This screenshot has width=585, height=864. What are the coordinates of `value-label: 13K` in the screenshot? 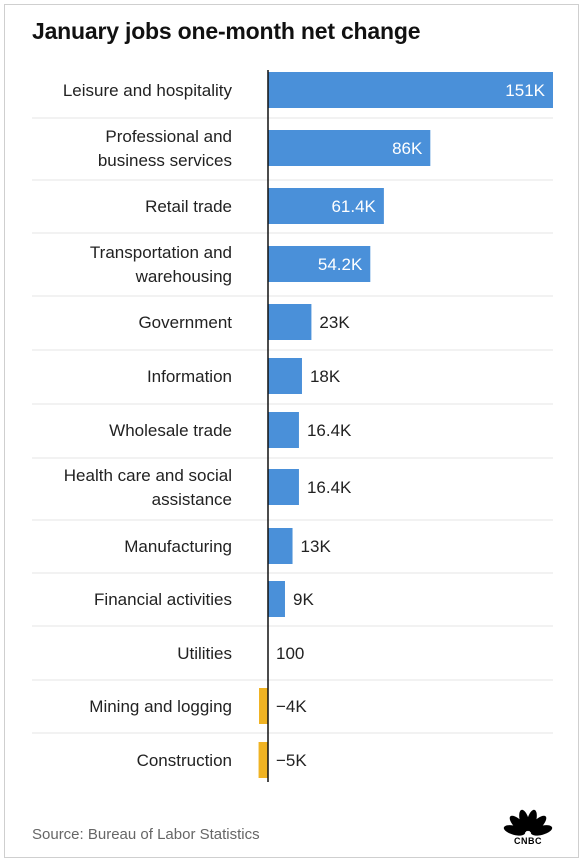 It's located at (316, 546).